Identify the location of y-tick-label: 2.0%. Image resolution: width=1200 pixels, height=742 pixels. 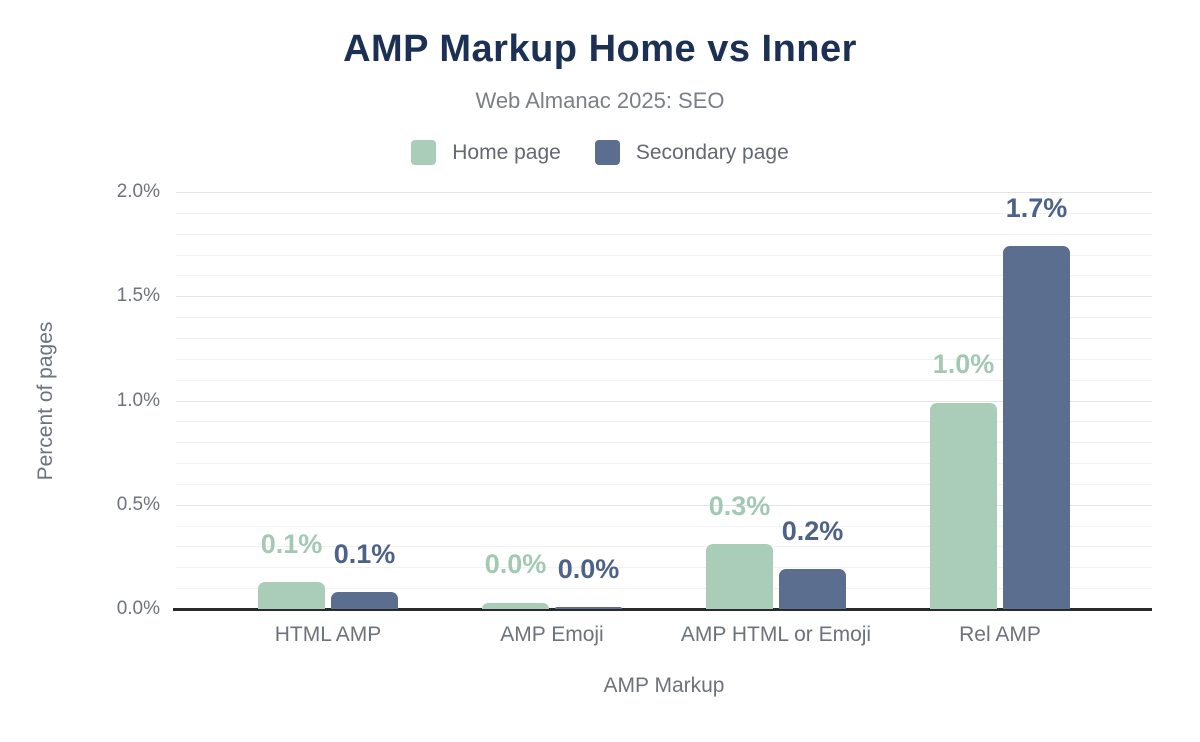
(138, 191).